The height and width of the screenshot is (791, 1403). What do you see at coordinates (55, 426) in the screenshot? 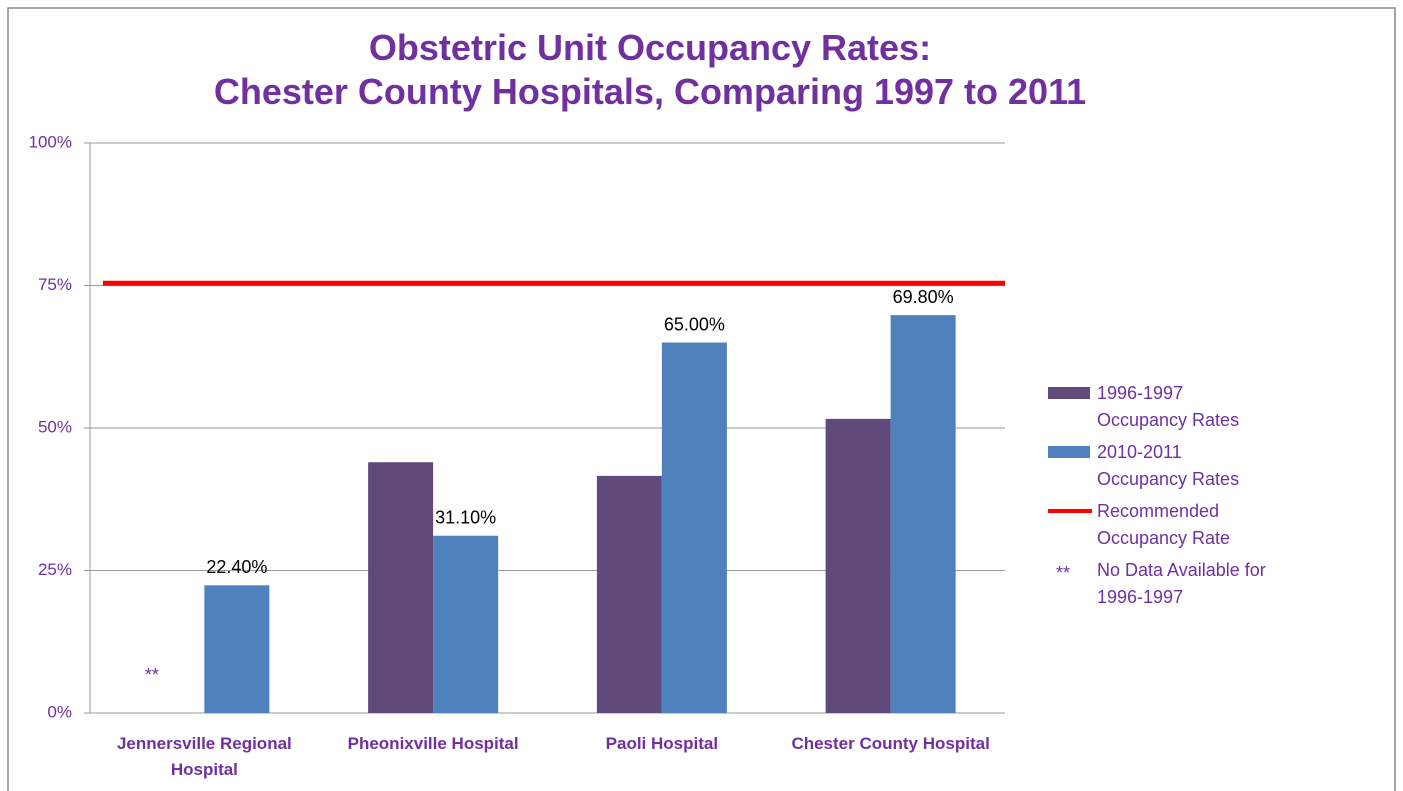
I see `y-tick-label: 50%` at bounding box center [55, 426].